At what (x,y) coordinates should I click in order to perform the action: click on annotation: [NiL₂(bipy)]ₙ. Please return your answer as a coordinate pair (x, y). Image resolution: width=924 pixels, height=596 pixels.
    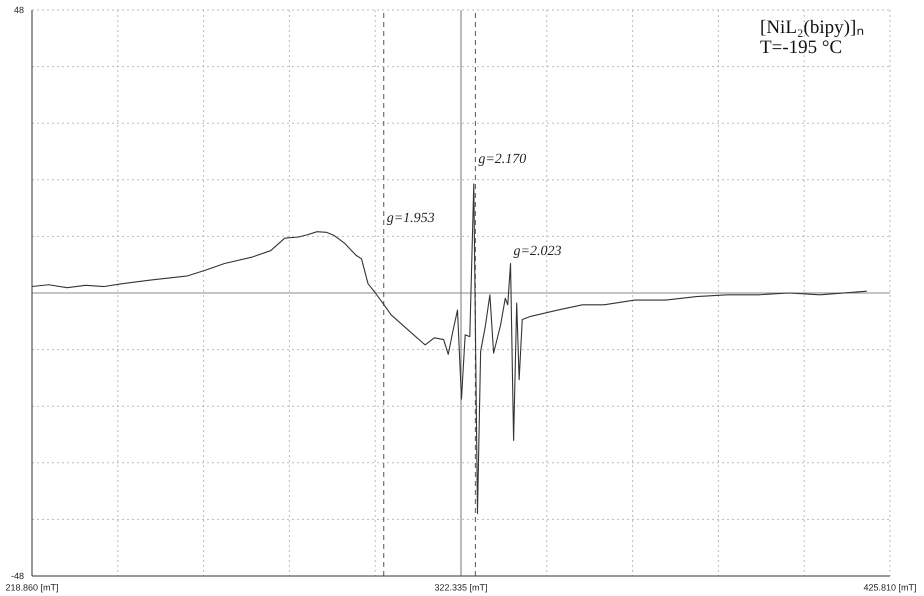
    Looking at the image, I should click on (812, 27).